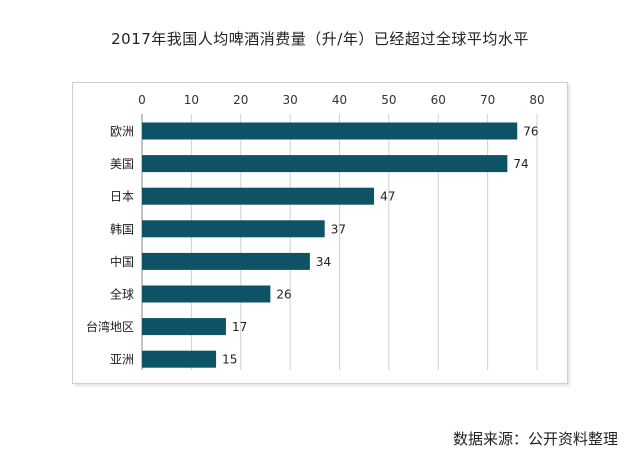 This screenshot has width=640, height=463. Describe the element at coordinates (339, 100) in the screenshot. I see `x-tick-label: 40` at that location.